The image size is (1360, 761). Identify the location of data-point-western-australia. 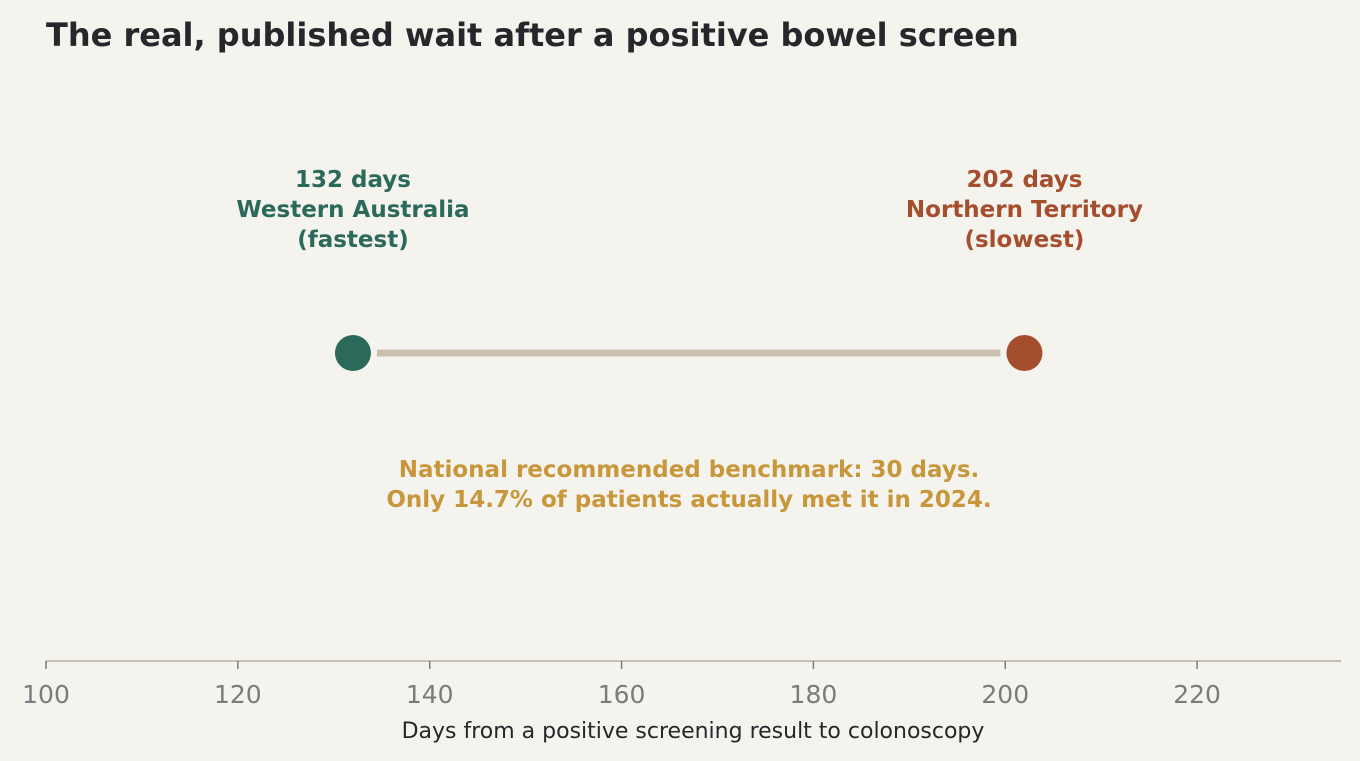
(352, 353).